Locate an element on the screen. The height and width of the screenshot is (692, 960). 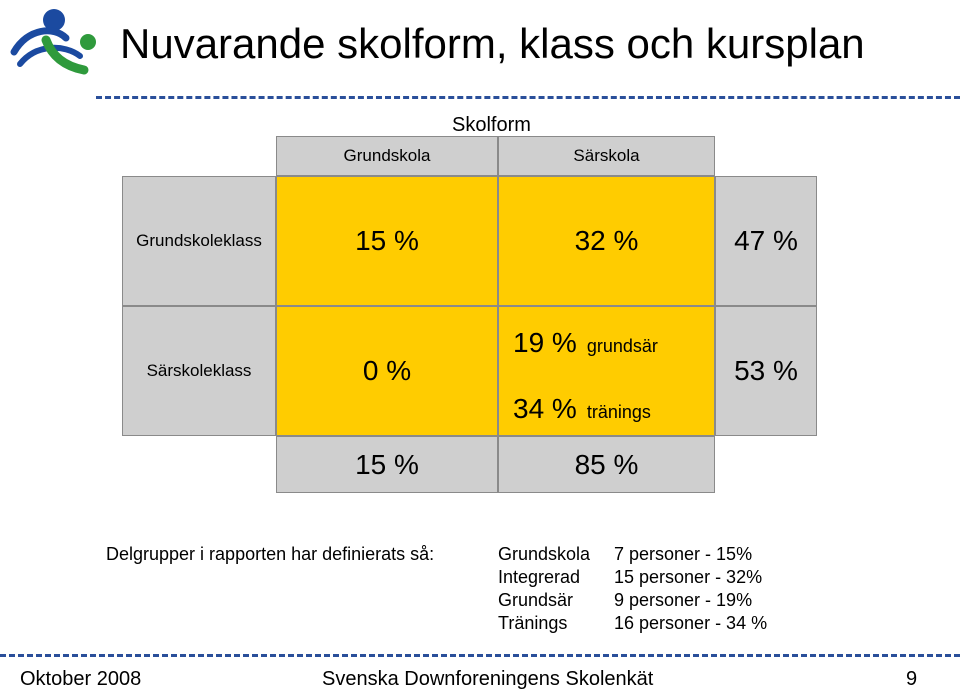
footer-divider is located at coordinates (480, 655).